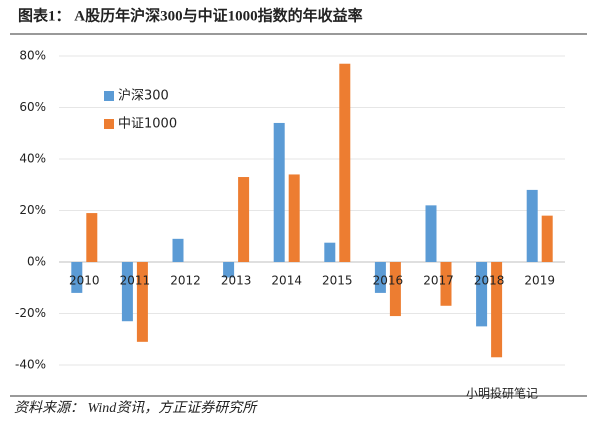 The image size is (597, 421). I want to click on y-tick-label: -40%, so click(30, 365).